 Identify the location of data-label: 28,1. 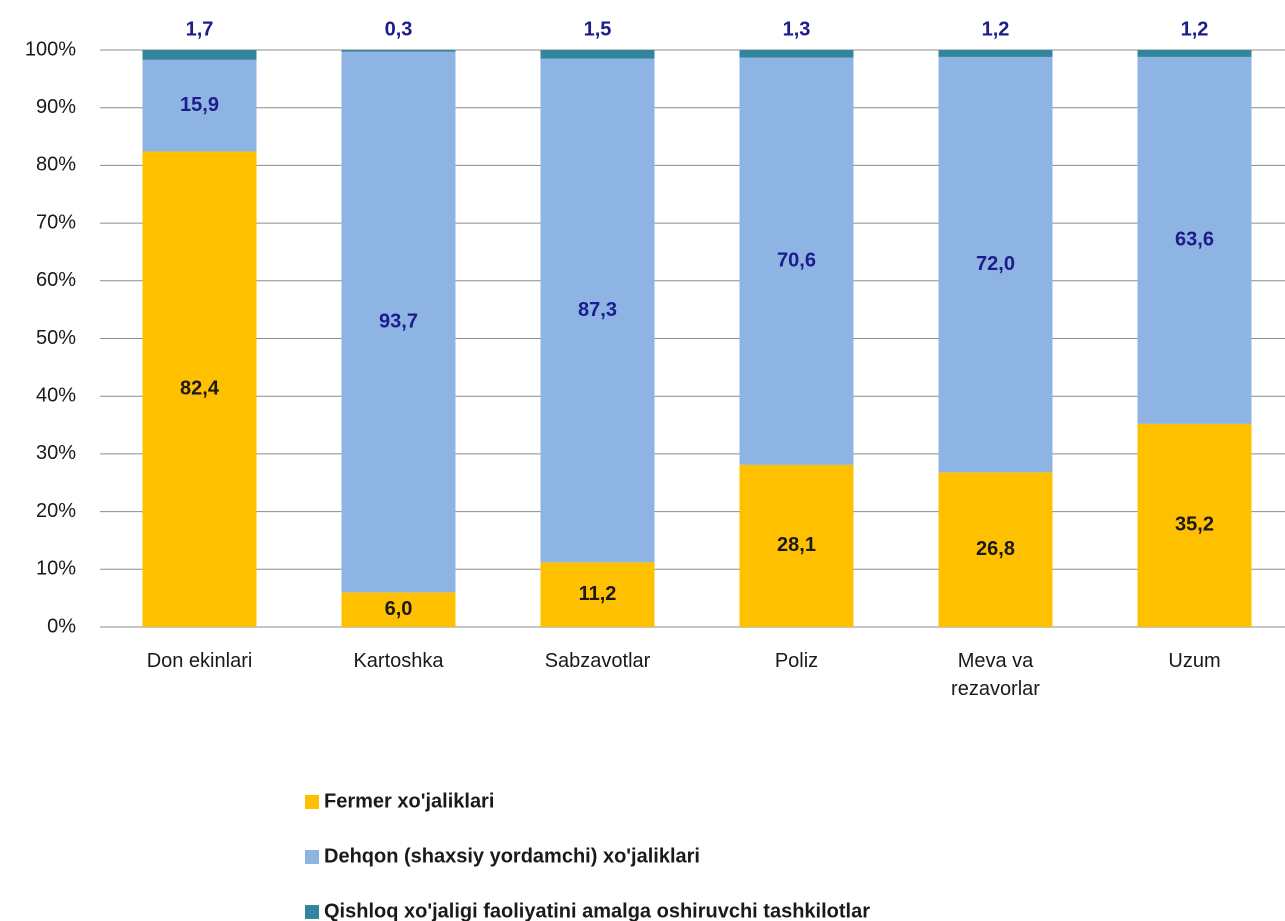
(796, 545).